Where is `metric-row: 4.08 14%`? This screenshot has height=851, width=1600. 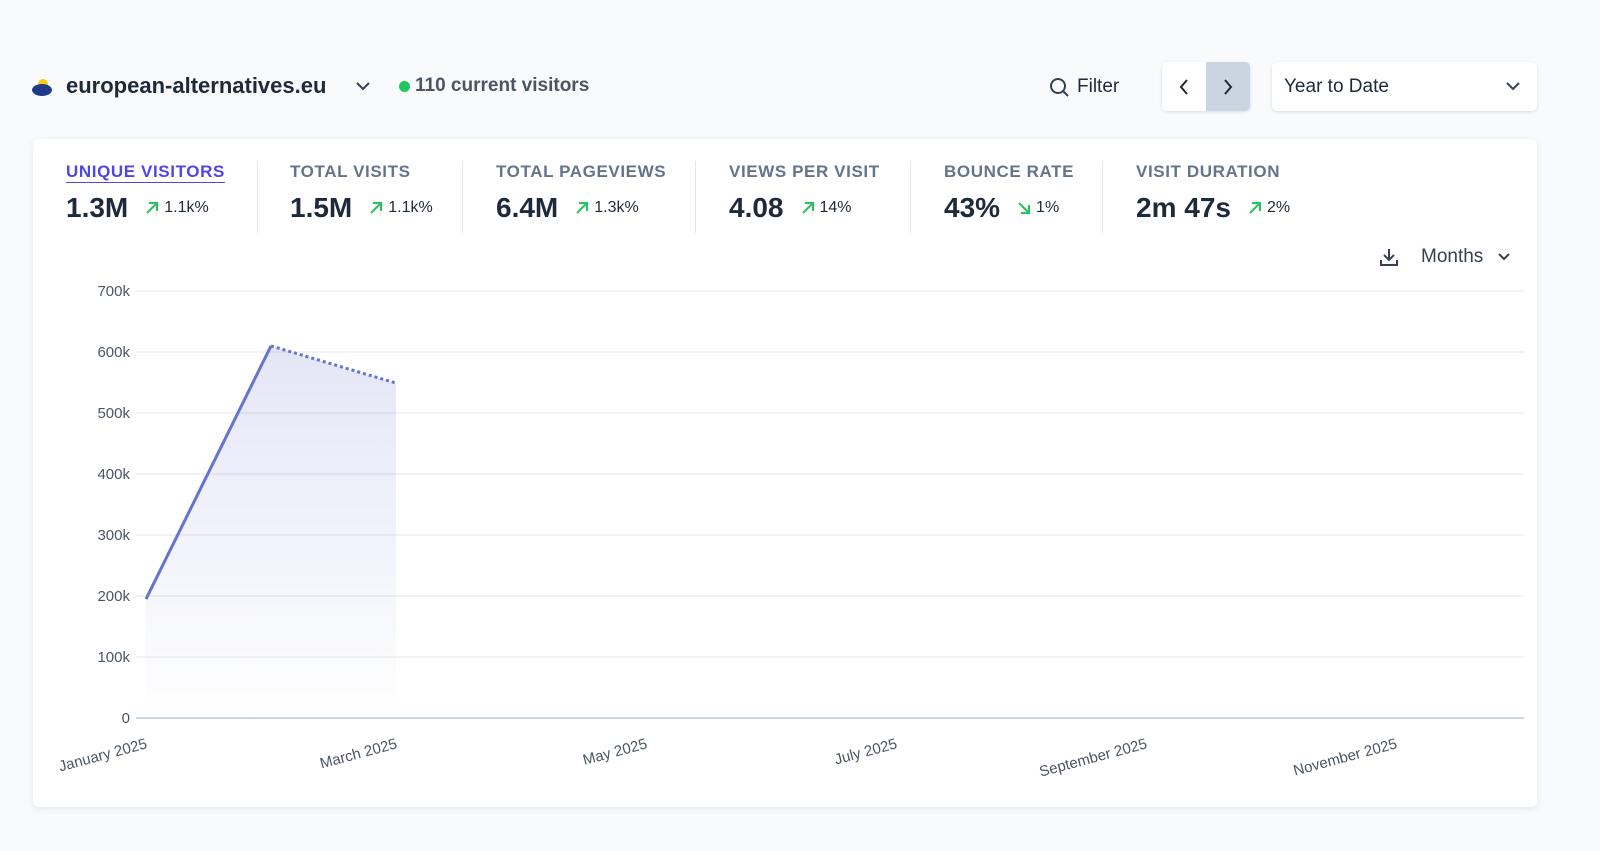 metric-row: 4.08 14% is located at coordinates (804, 208).